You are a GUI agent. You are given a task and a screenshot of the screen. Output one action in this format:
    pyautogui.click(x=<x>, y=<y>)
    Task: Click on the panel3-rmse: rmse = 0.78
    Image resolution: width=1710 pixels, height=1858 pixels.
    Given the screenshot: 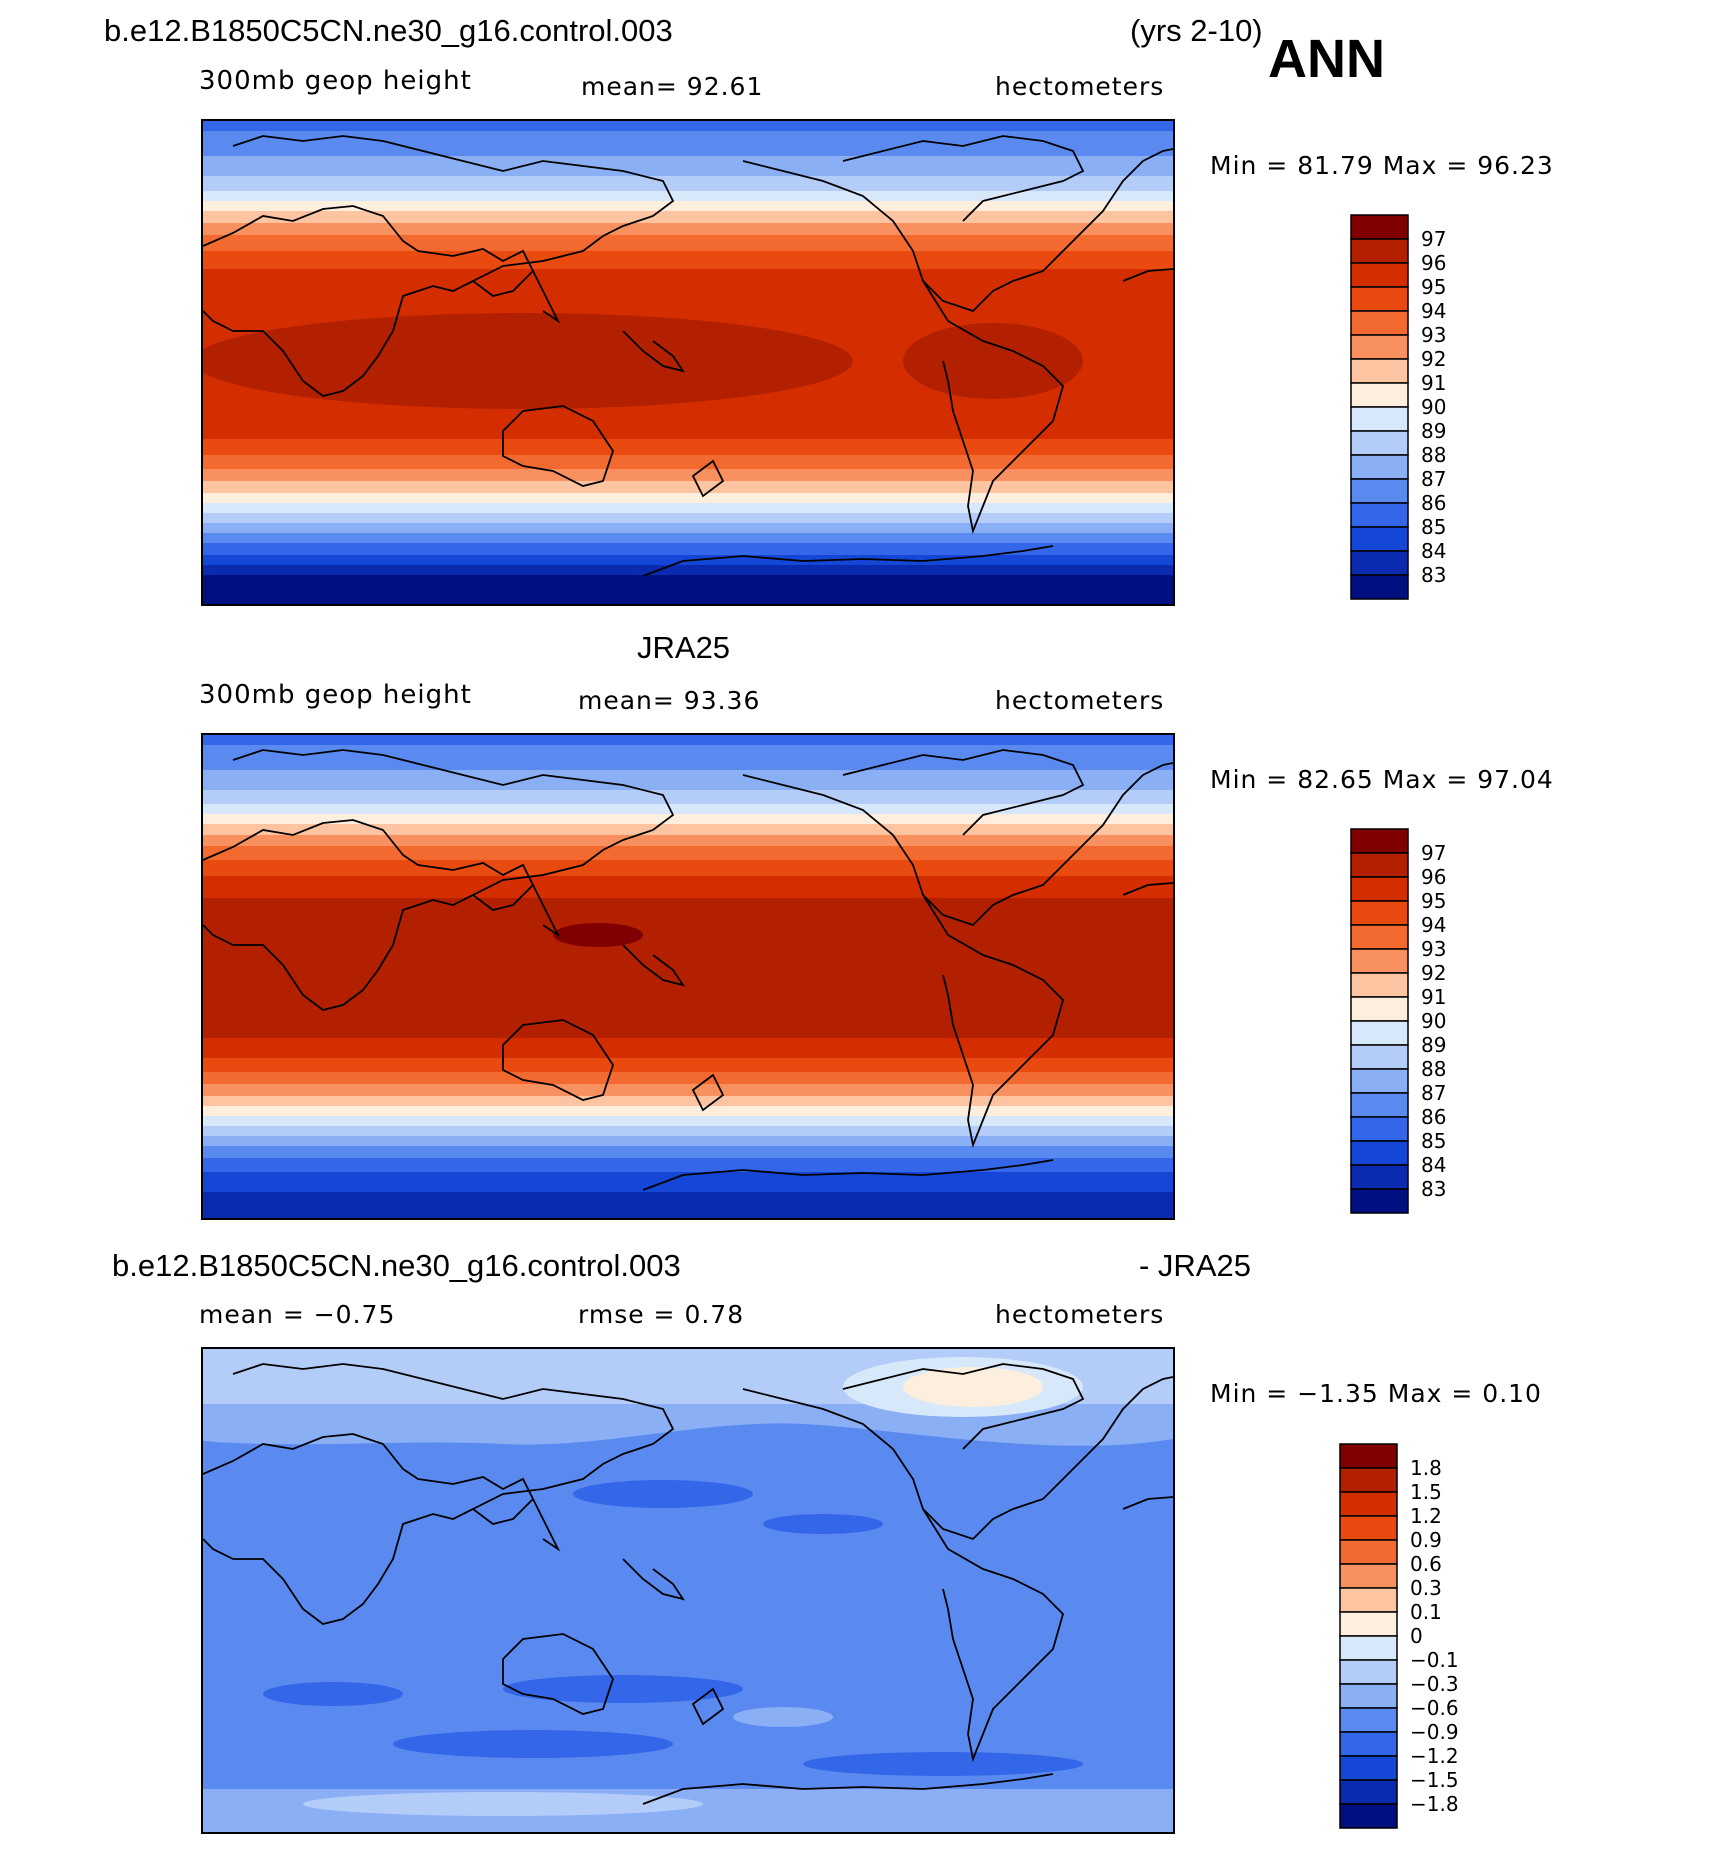 What is the action you would take?
    pyautogui.click(x=661, y=1314)
    